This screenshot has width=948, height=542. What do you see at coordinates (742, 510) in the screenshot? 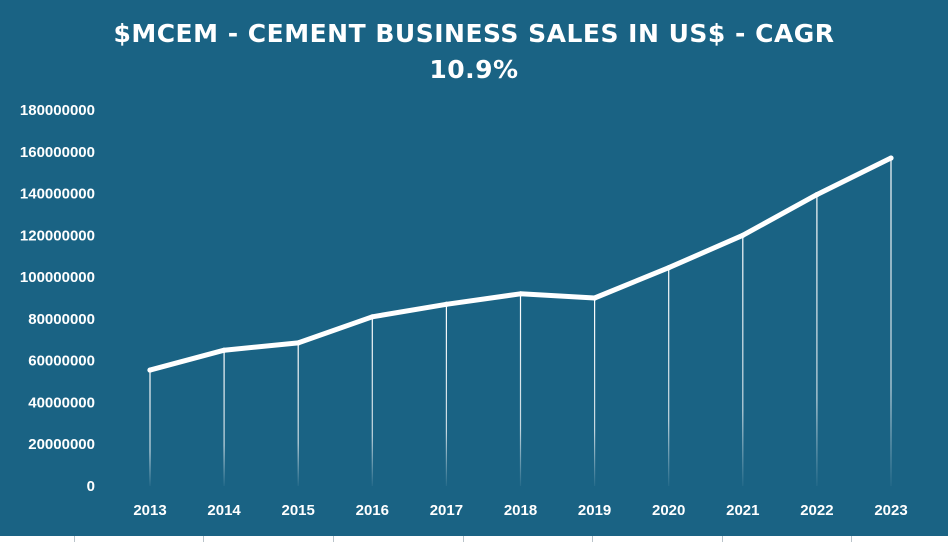
I see `x-tick-label: 2021` at bounding box center [742, 510].